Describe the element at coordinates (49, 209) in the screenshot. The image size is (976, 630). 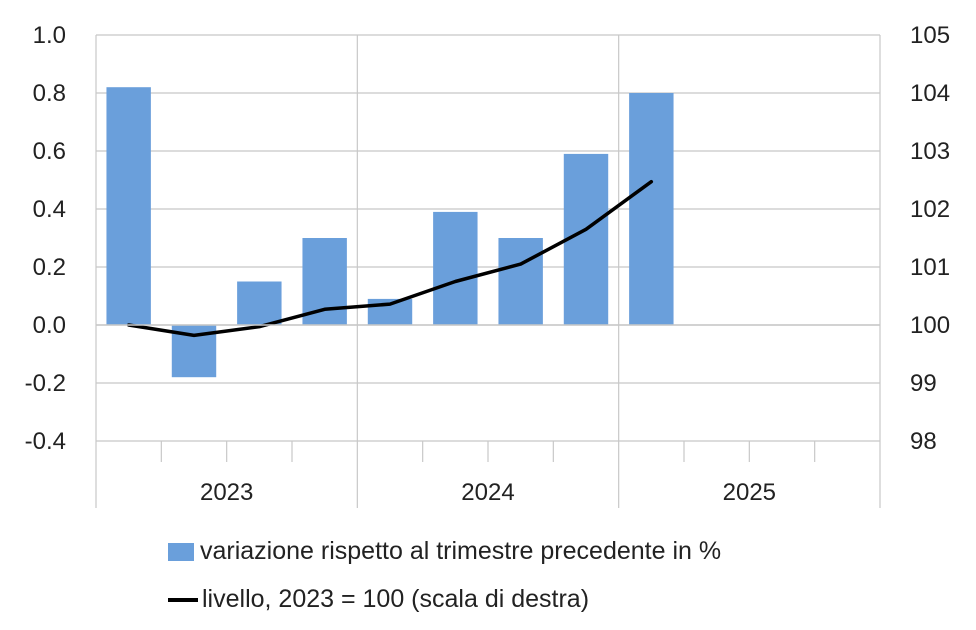
I see `y-left-tick-label: 0.4` at that location.